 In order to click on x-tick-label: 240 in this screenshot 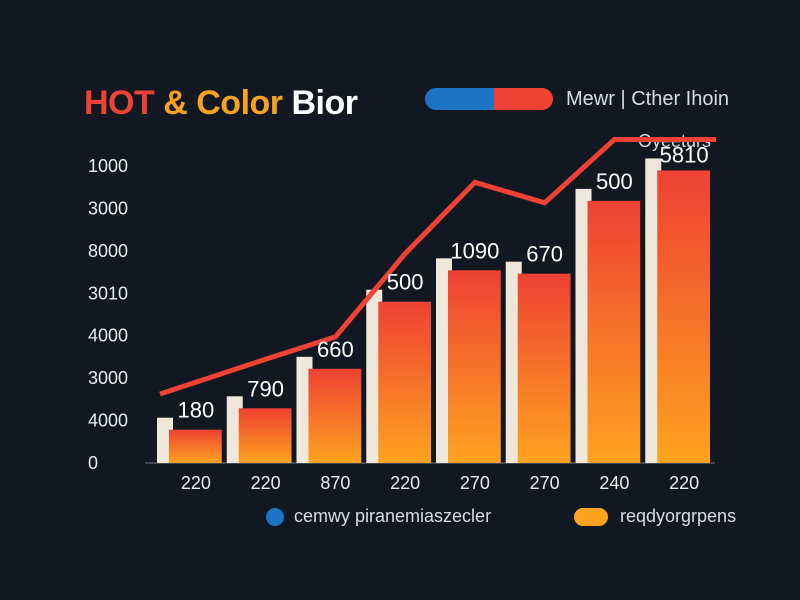, I will do `click(614, 483)`.